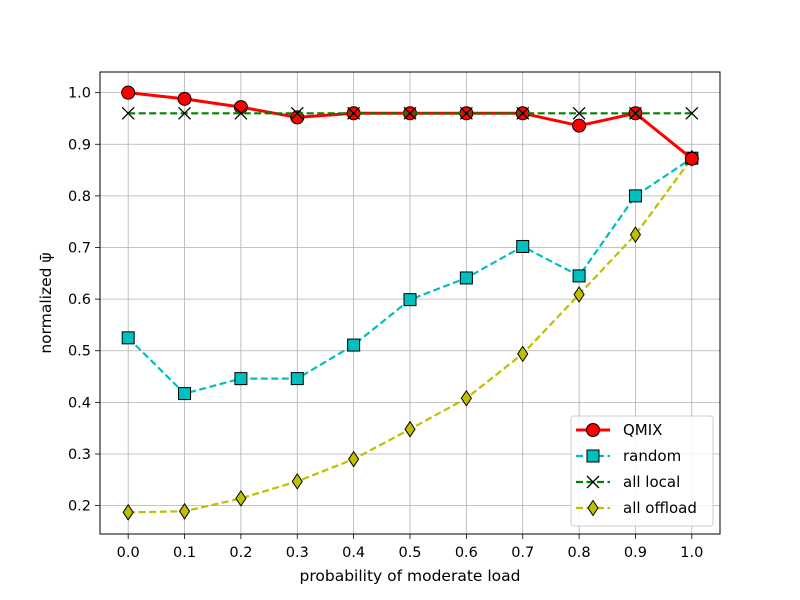  Describe the element at coordinates (522, 553) in the screenshot. I see `x-tick-label: 0.7` at that location.